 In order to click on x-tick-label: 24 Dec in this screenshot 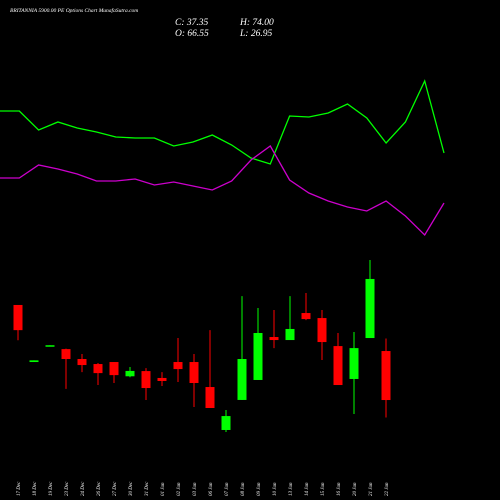, I will do `click(83, 488)`.